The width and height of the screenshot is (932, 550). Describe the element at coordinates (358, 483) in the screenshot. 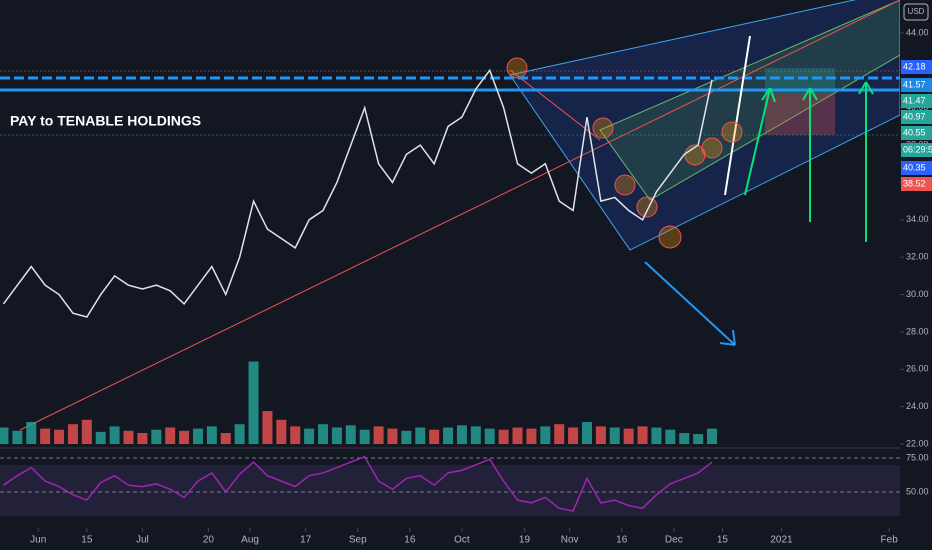

I see `rsi-line` at that location.